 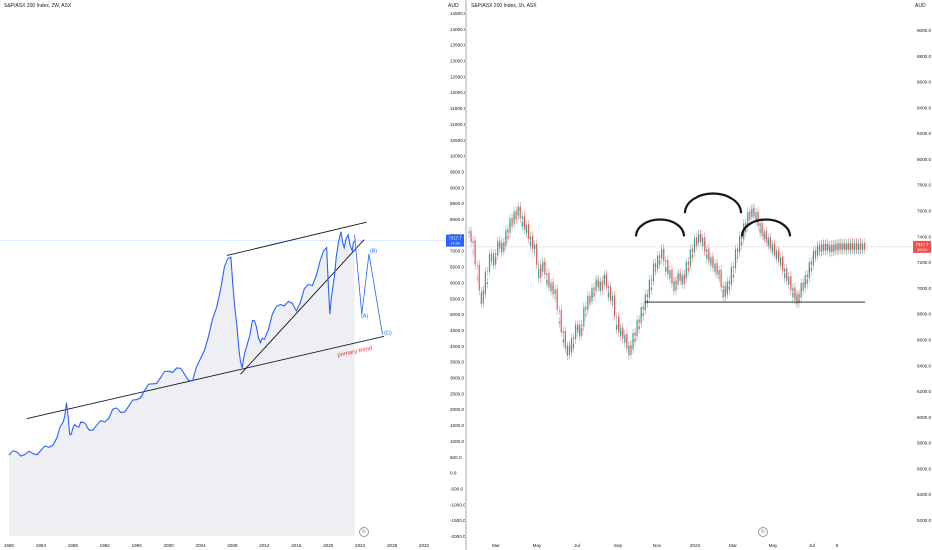 What do you see at coordinates (924, 185) in the screenshot?
I see `y-tick-label-right: 7800.0` at bounding box center [924, 185].